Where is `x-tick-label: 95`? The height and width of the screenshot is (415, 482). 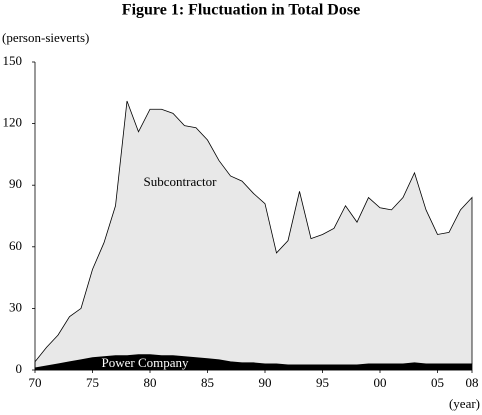
x-tick-label: 95 is located at coordinates (322, 382).